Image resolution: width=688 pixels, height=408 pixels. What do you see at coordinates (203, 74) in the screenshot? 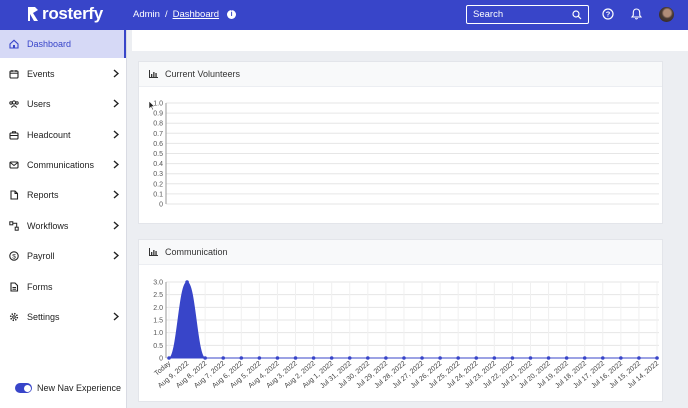
I see `card-title: Current Volunteers` at bounding box center [203, 74].